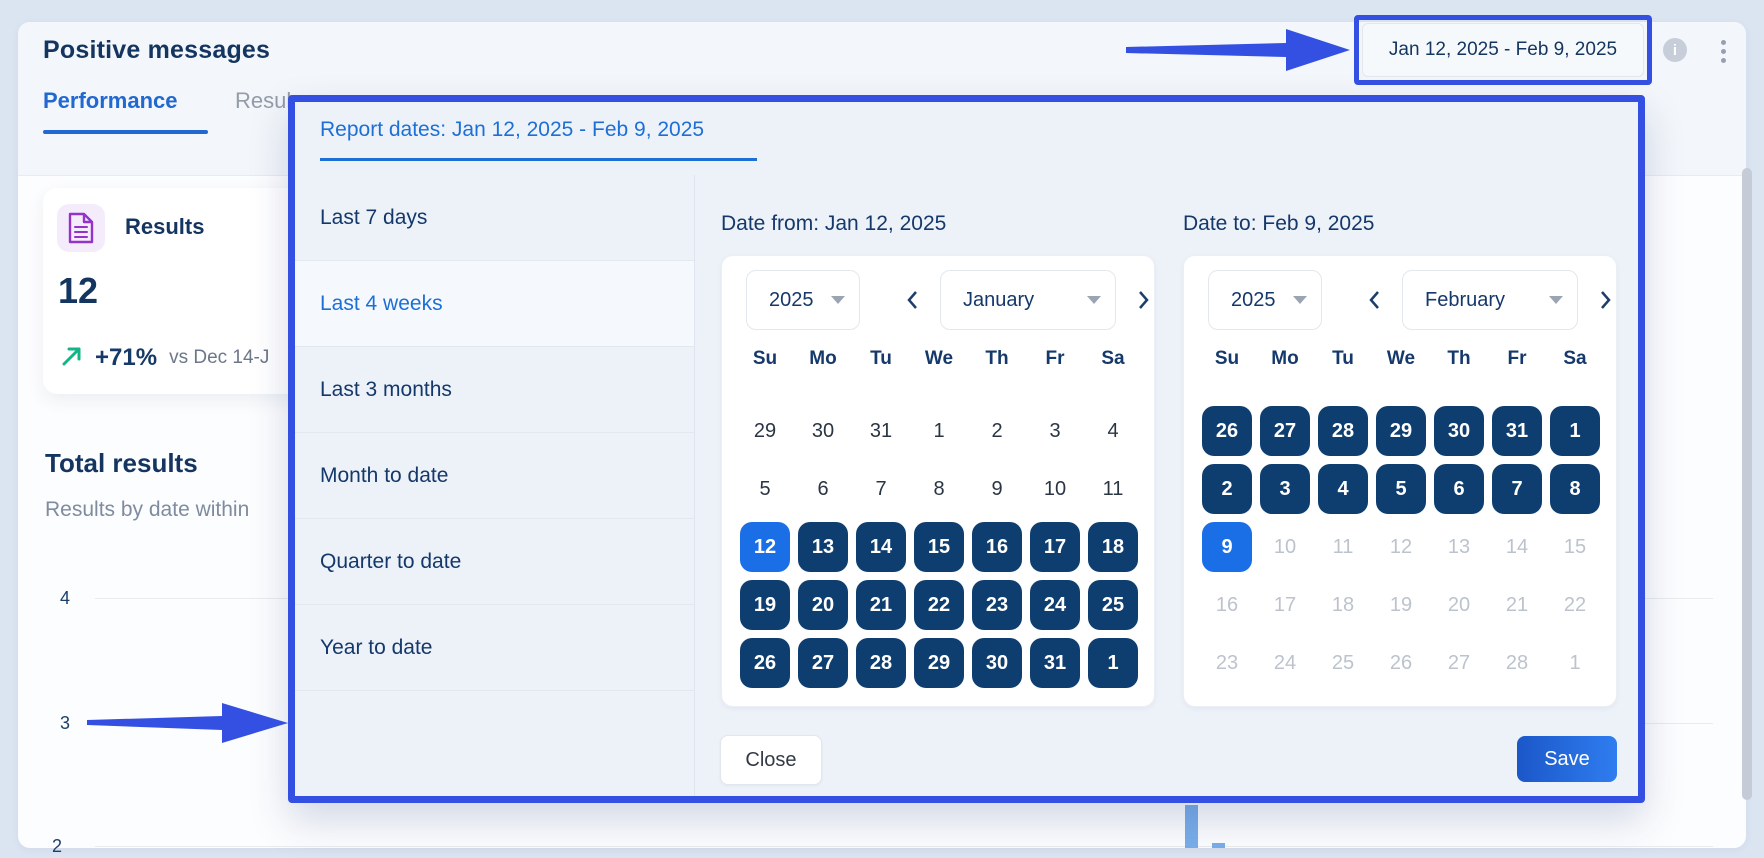  Describe the element at coordinates (1747, 484) in the screenshot. I see `scrollbar-thumb` at that location.